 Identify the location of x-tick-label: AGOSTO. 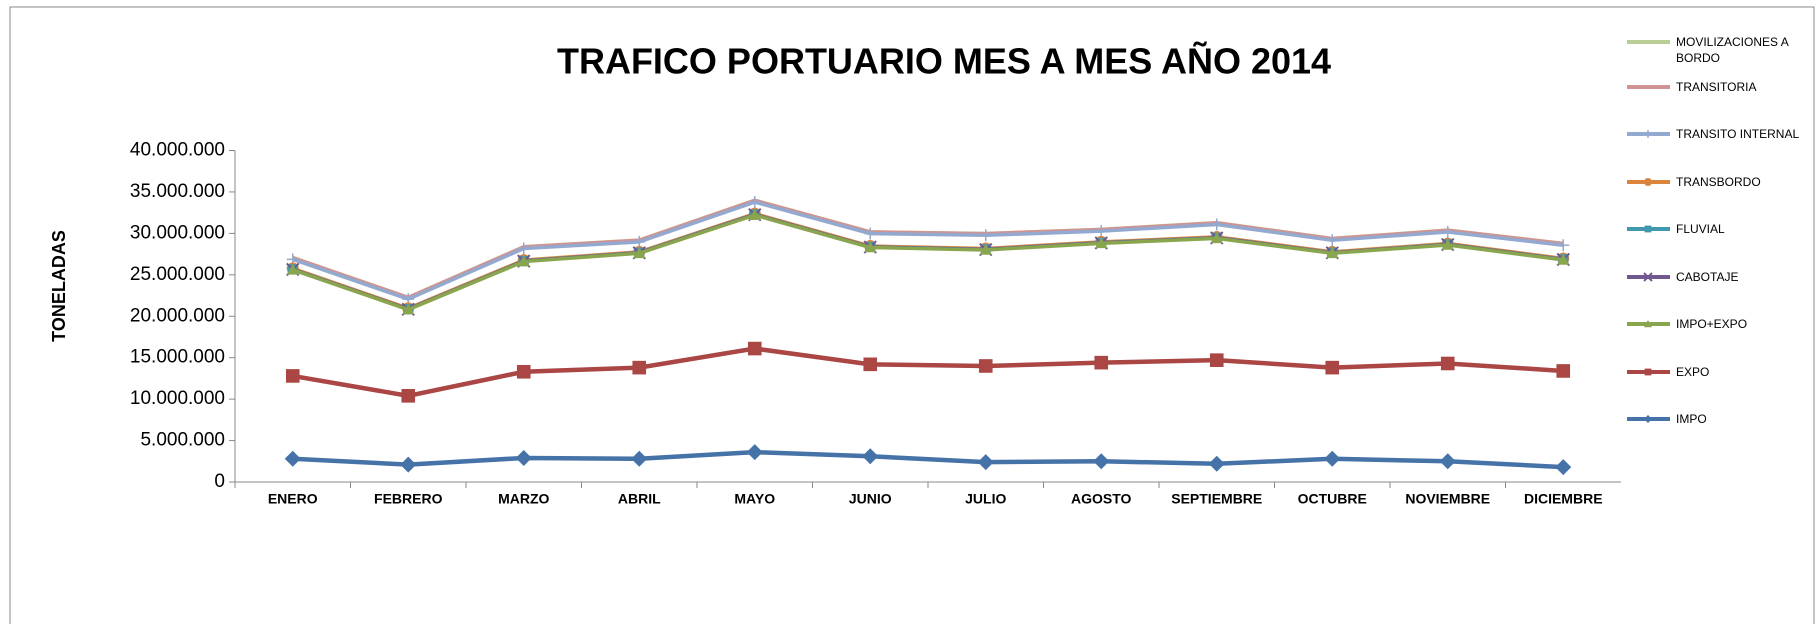
(1101, 499).